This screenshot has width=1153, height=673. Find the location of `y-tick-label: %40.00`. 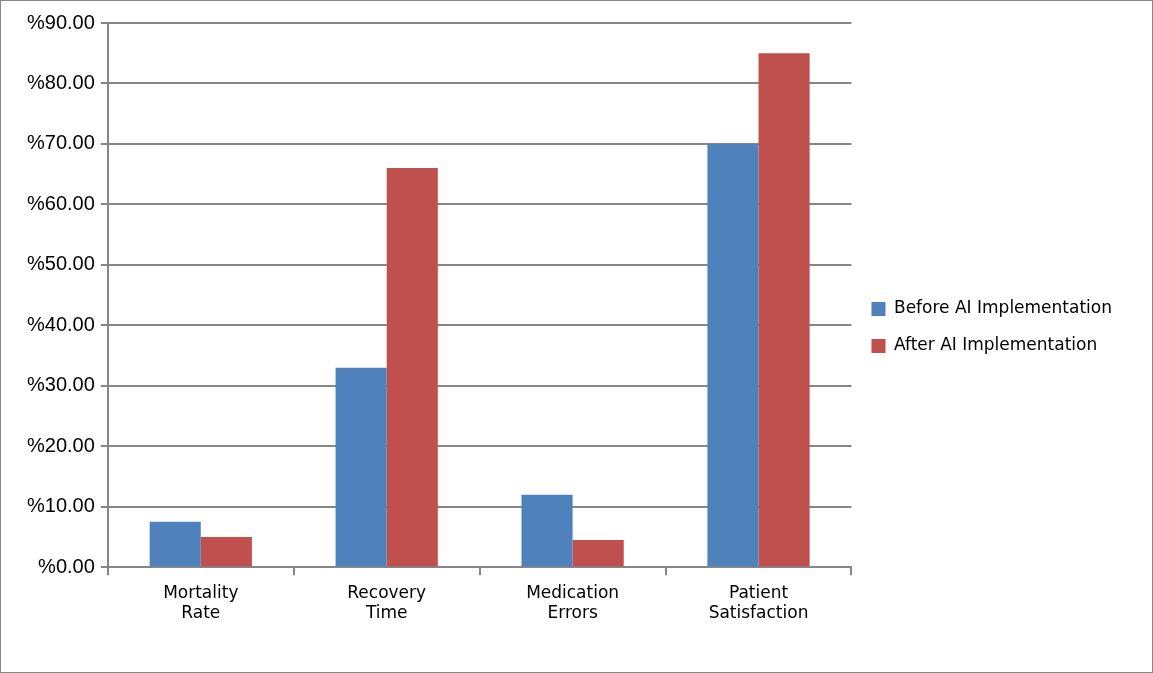

y-tick-label: %40.00 is located at coordinates (60, 323).